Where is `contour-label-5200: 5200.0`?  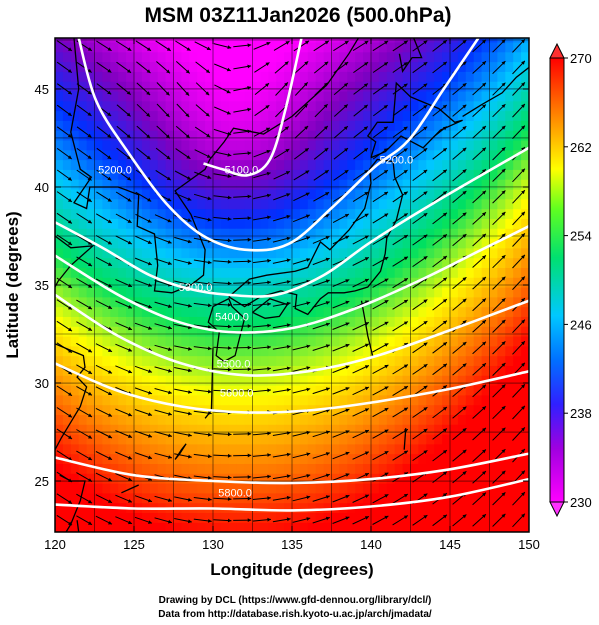
contour-label-5200: 5200.0 is located at coordinates (115, 170).